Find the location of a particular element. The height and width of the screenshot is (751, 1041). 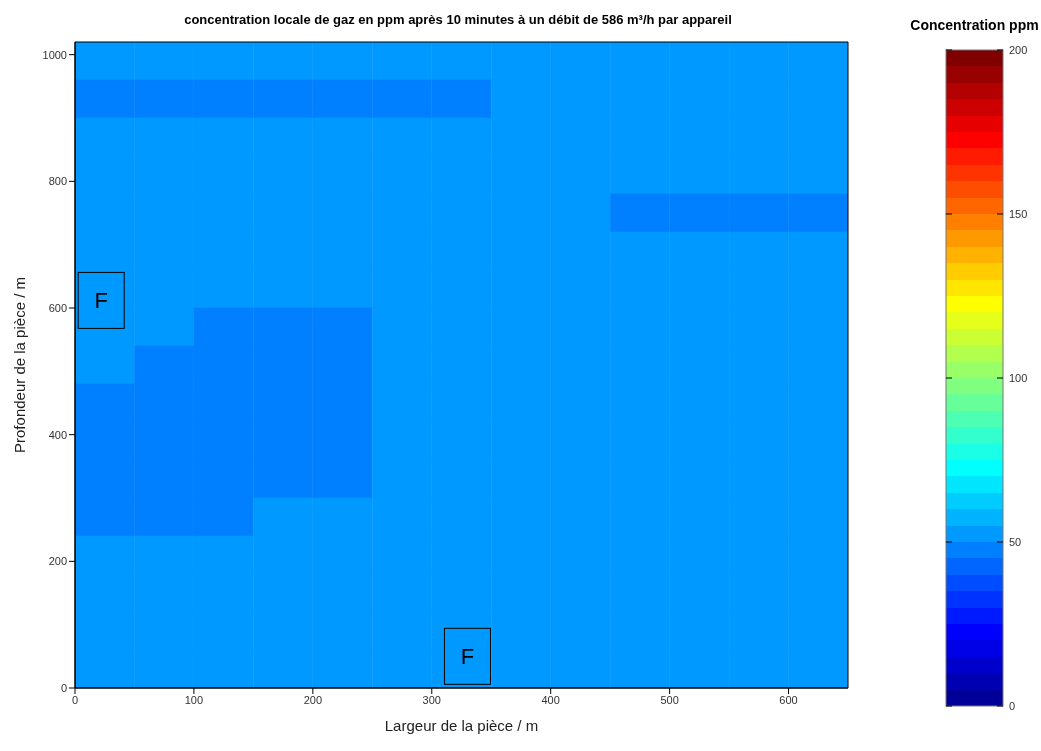

x-axis-title: Largeur de la pièce / m is located at coordinates (461, 725).